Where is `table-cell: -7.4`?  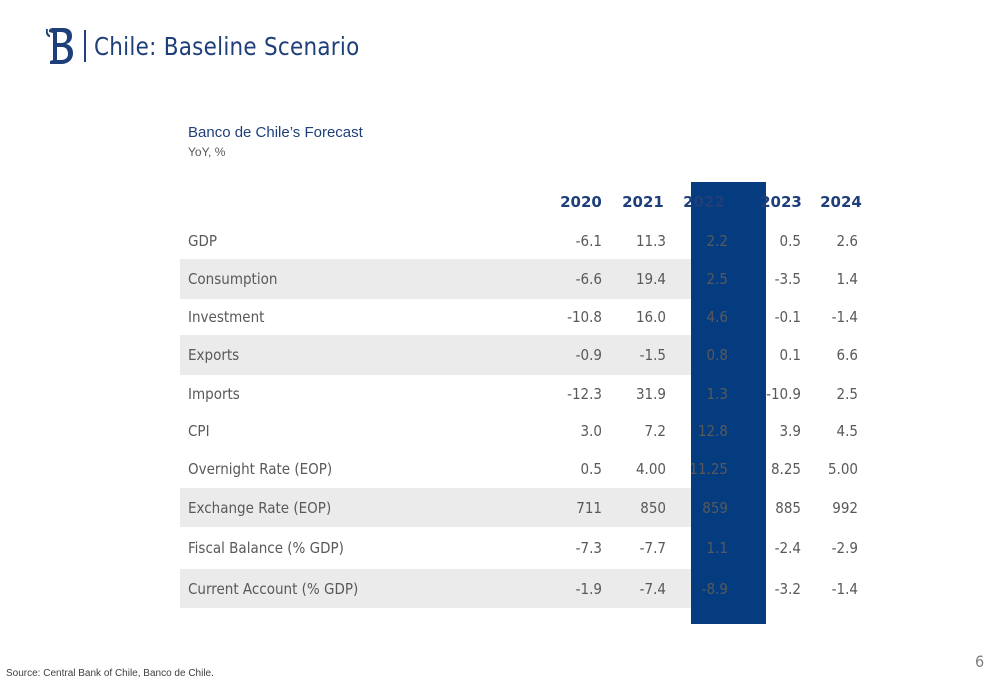
table-cell: -7.4 is located at coordinates (652, 588).